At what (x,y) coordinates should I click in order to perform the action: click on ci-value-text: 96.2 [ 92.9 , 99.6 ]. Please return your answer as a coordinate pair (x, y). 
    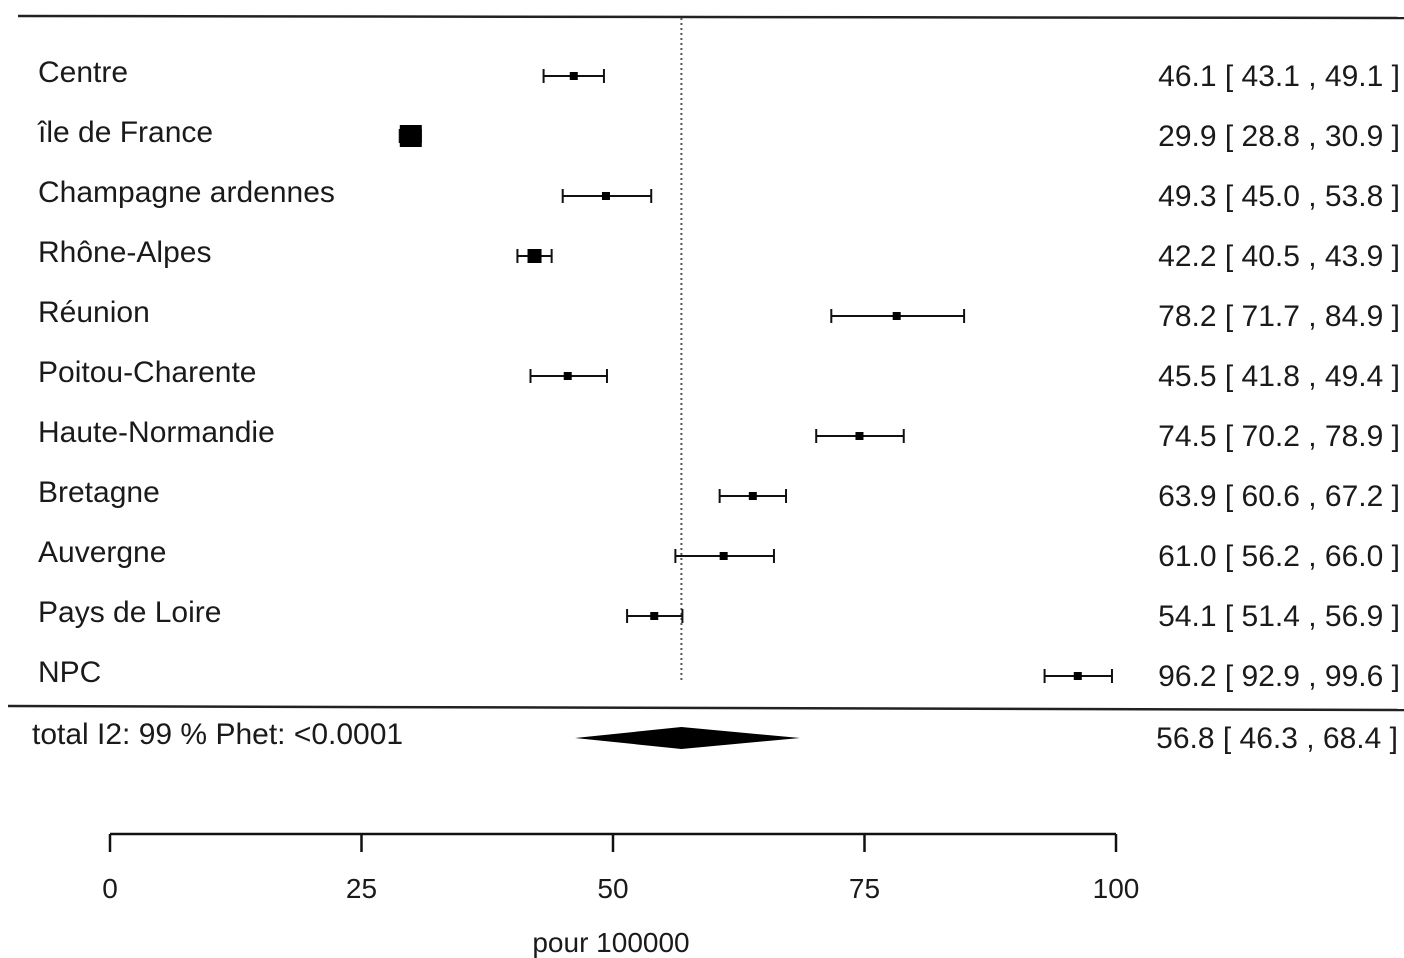
    Looking at the image, I should click on (1279, 676).